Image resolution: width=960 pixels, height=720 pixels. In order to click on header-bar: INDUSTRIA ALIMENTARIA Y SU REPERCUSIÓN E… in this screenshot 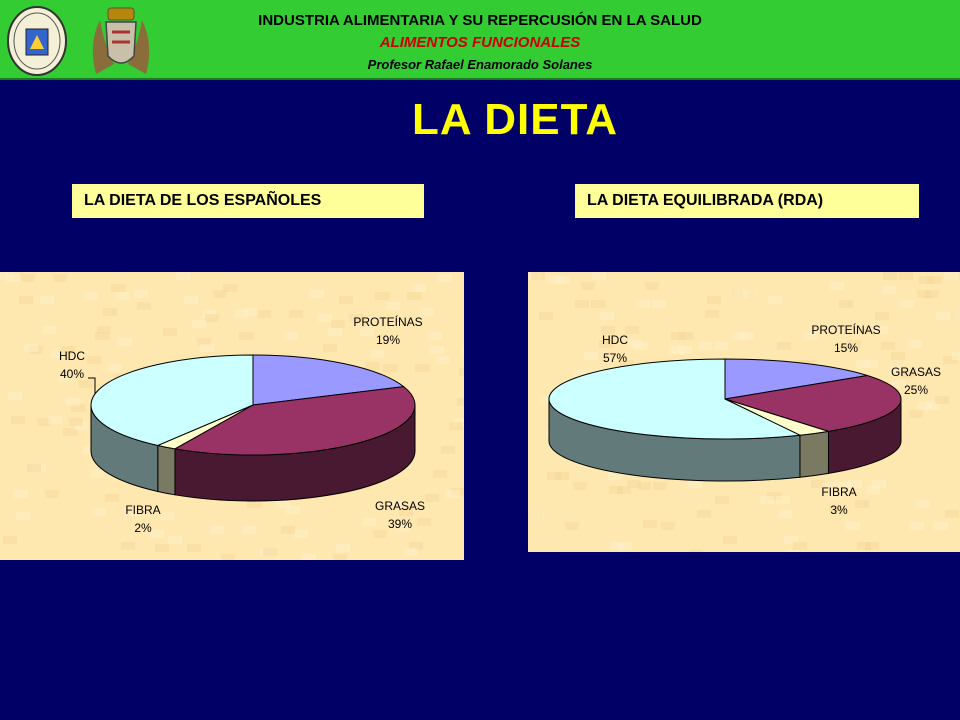, I will do `click(480, 40)`.